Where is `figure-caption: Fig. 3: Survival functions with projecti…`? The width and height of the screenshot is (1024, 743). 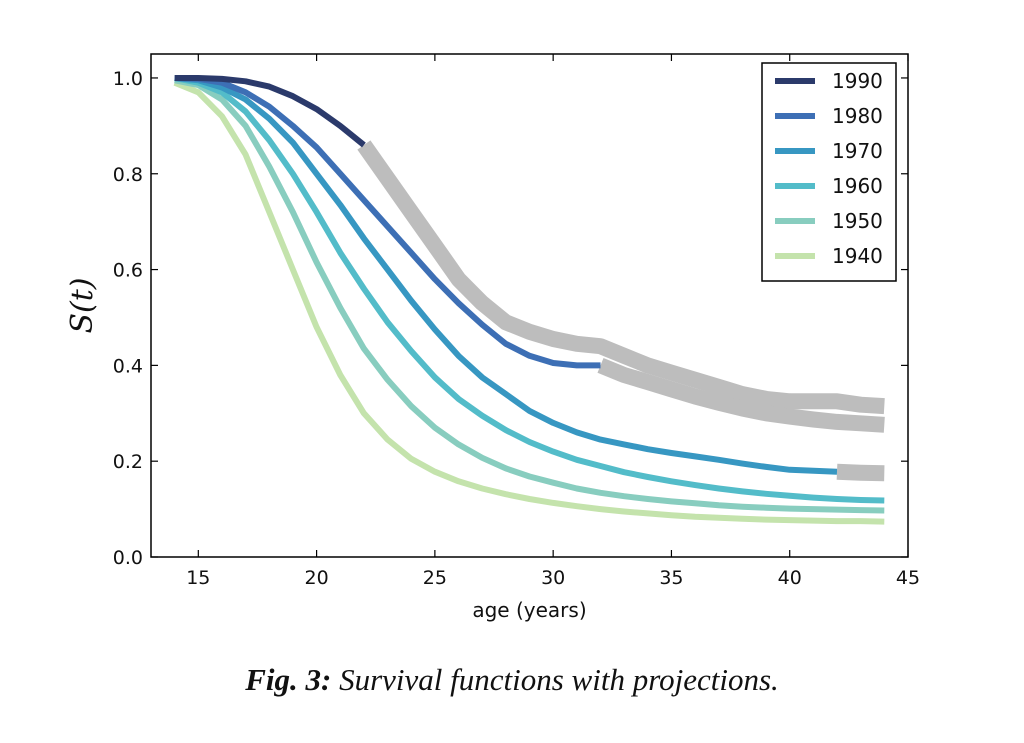 figure-caption: Fig. 3: Survival functions with projecti… is located at coordinates (512, 680).